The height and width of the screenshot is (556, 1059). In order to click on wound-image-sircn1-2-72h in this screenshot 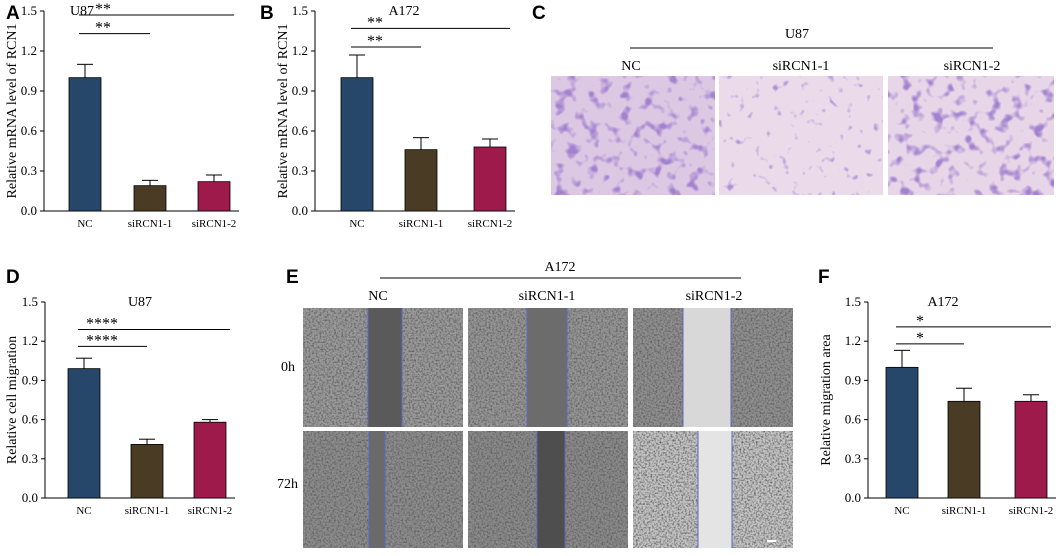, I will do `click(713, 489)`.